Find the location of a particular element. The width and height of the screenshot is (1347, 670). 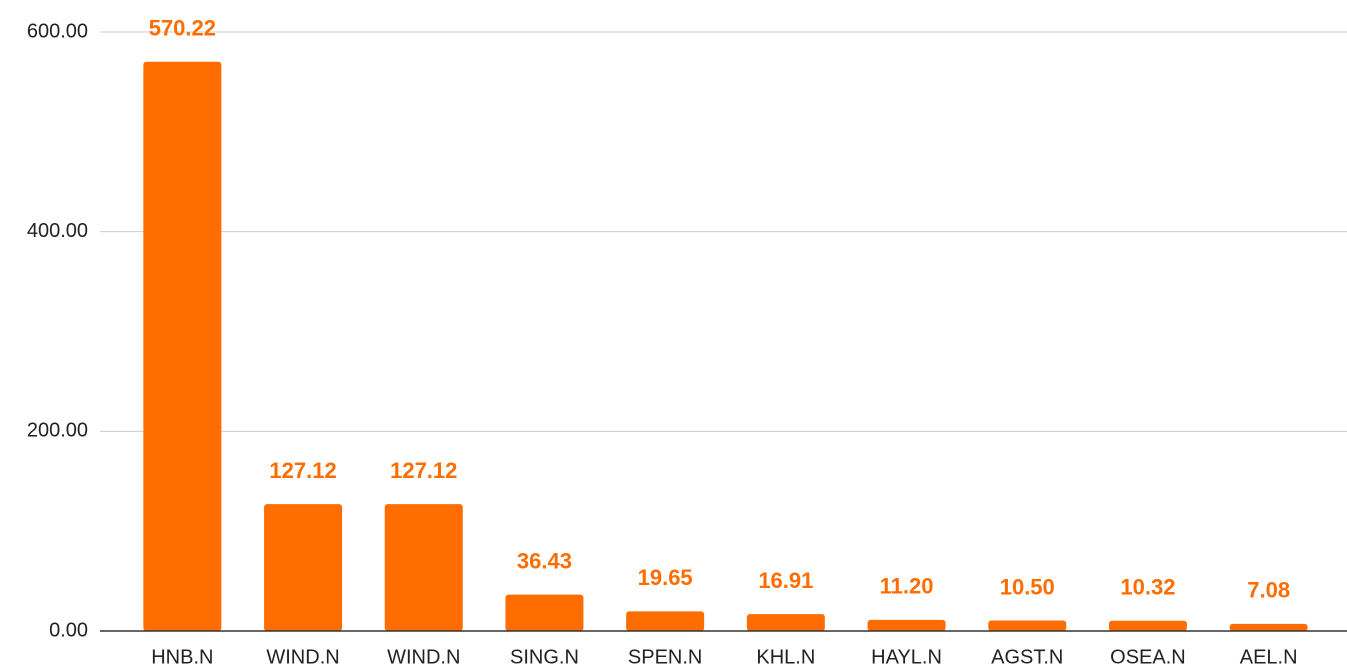

value-label: 10.32 is located at coordinates (1147, 587).